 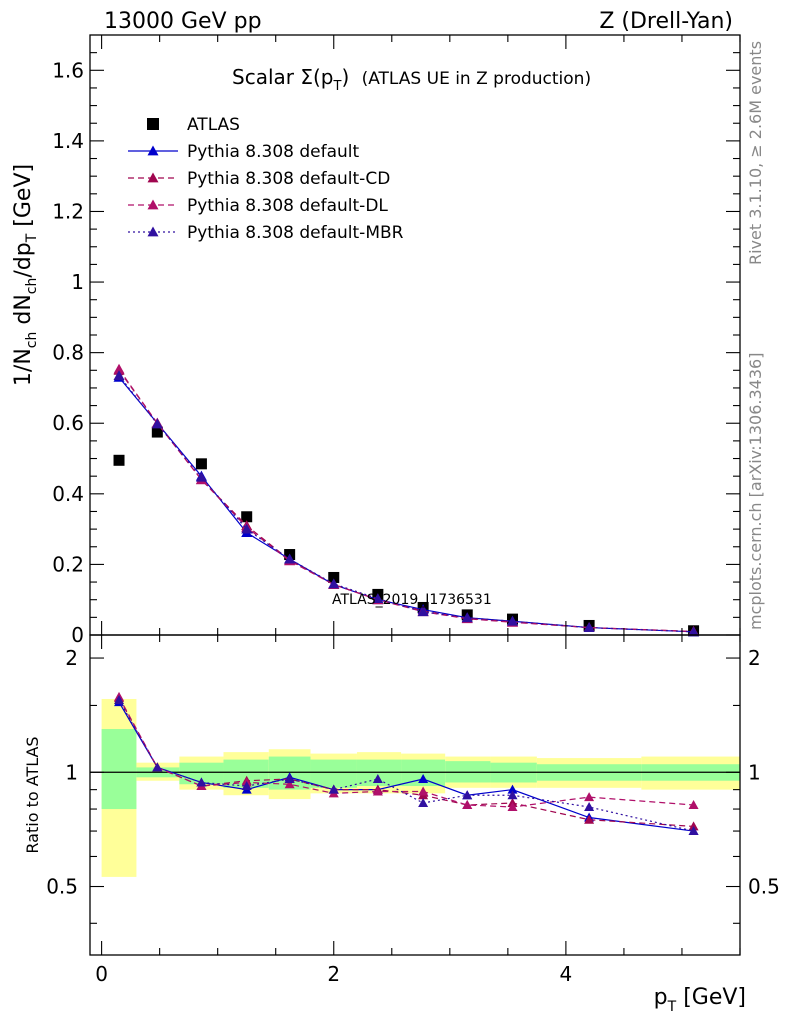 I want to click on x-tick-label: 0, so click(x=101, y=974).